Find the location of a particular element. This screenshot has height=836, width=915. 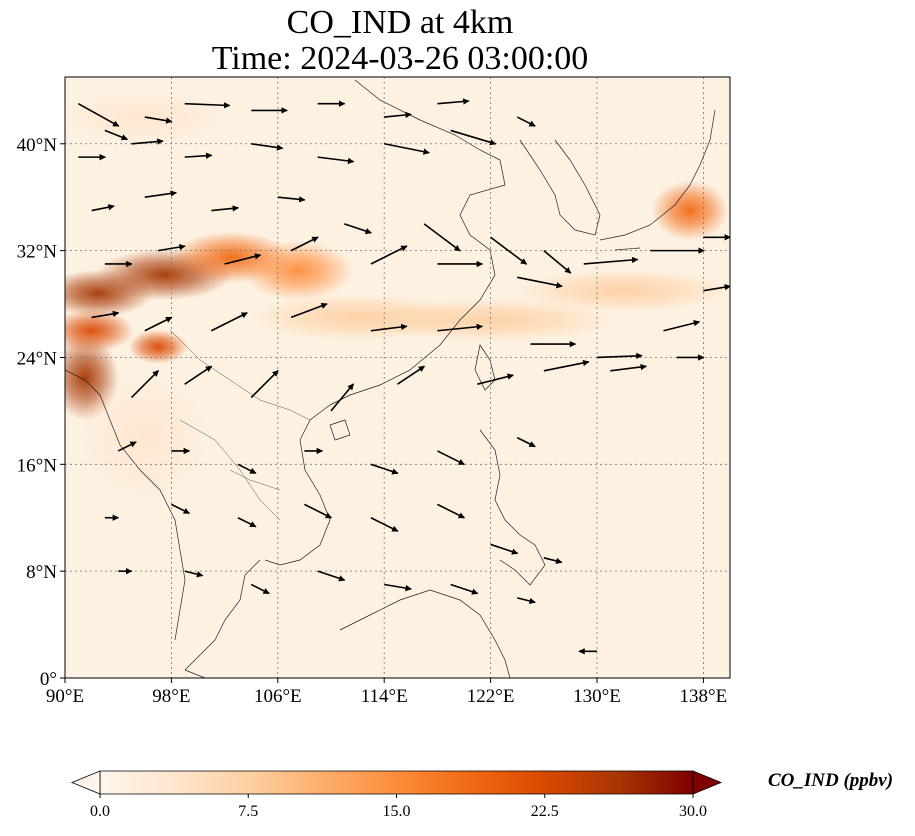

coastline-sumatra is located at coordinates (195, 673).